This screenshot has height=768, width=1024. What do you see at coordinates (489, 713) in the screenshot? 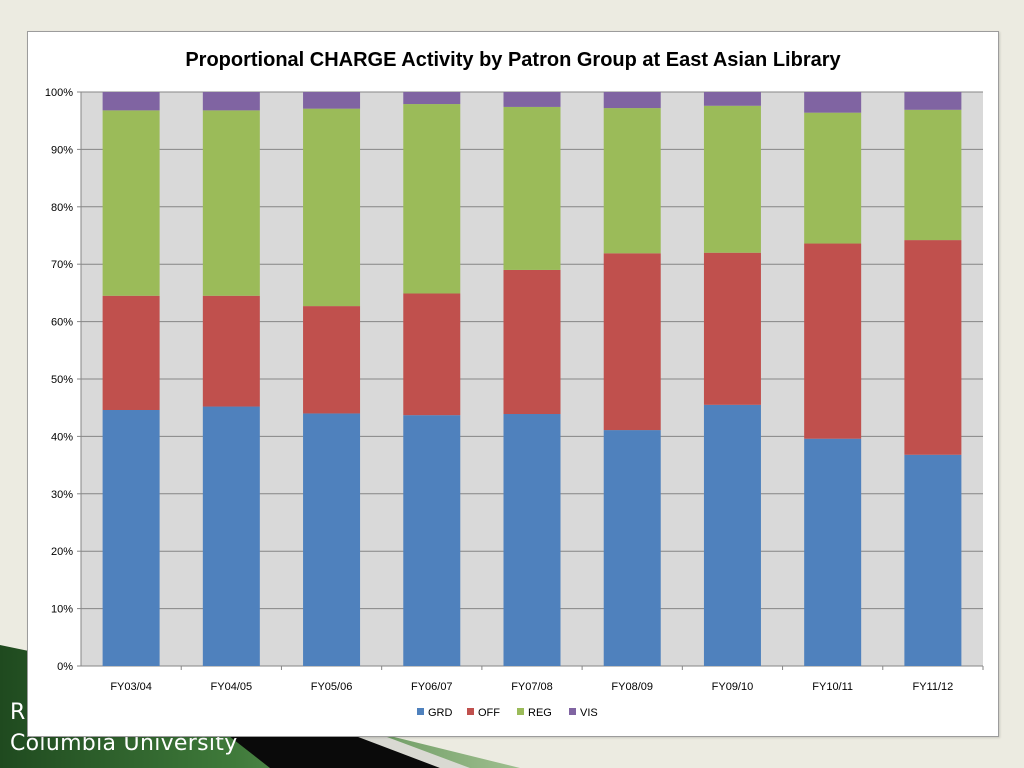
I see `legend-label-off: OFF` at bounding box center [489, 713].